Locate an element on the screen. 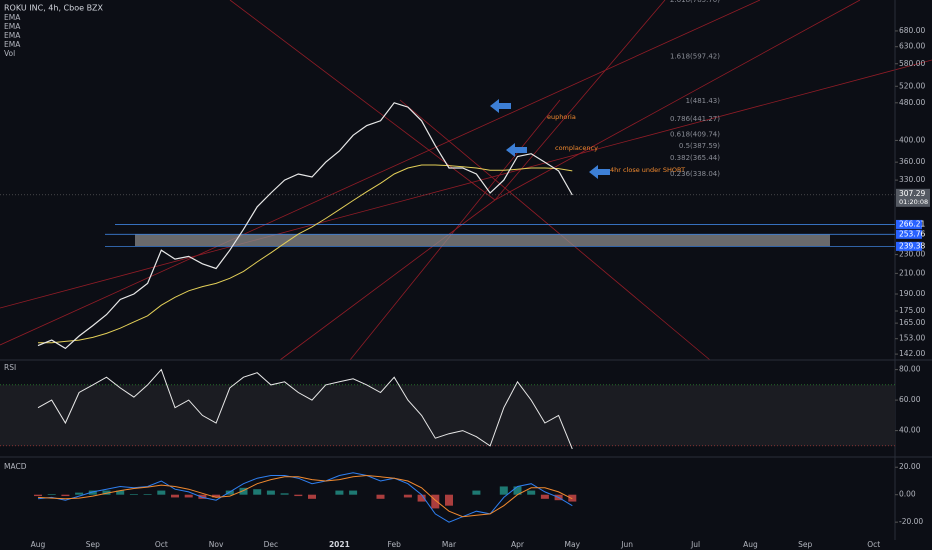  zone is located at coordinates (482, 240).